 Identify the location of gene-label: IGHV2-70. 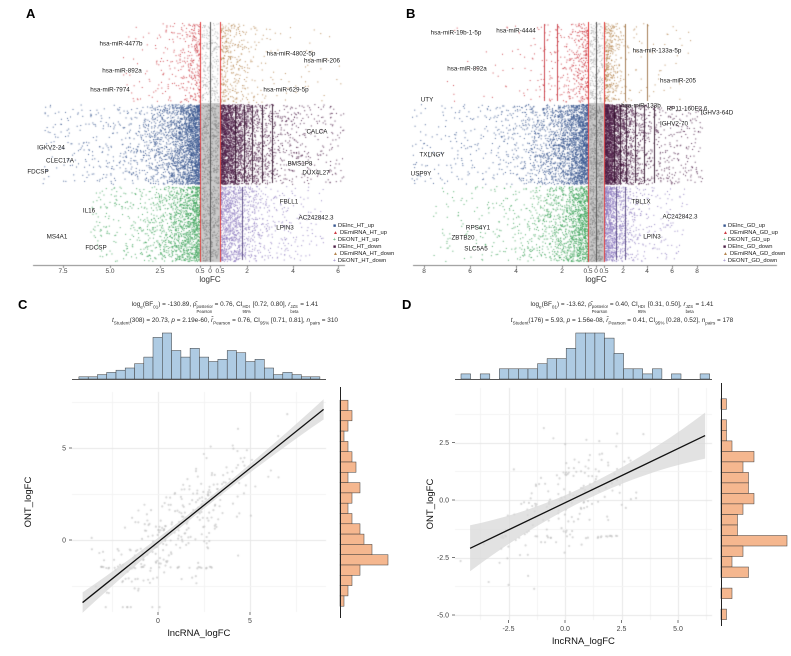
(674, 124).